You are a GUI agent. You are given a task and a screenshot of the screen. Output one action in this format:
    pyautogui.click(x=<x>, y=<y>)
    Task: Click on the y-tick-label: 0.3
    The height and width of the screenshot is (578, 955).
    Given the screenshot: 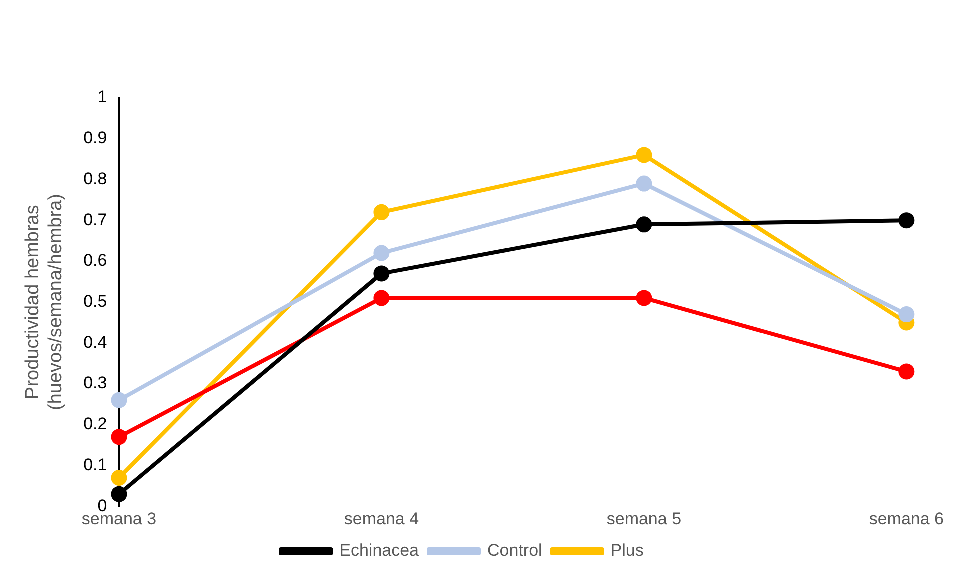 What is the action you would take?
    pyautogui.click(x=96, y=383)
    